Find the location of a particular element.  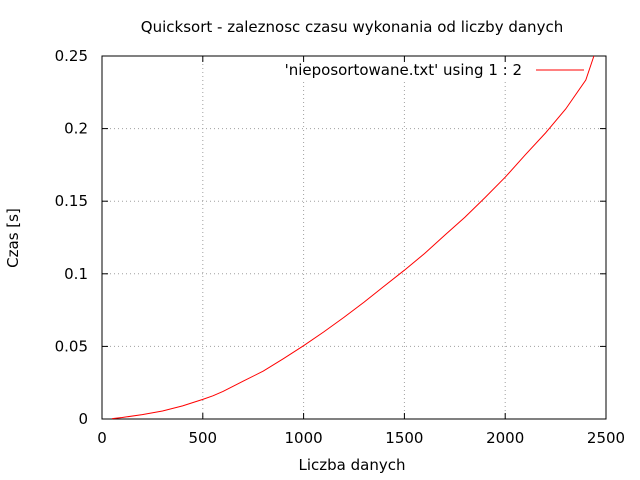

y-tick-label: 0.1 is located at coordinates (76, 274).